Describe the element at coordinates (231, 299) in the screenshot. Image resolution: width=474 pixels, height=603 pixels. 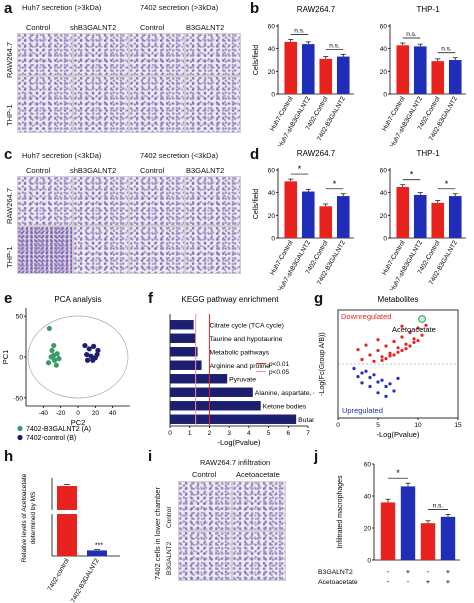
I see `chart-title: KEGG pathway enrichment` at that location.